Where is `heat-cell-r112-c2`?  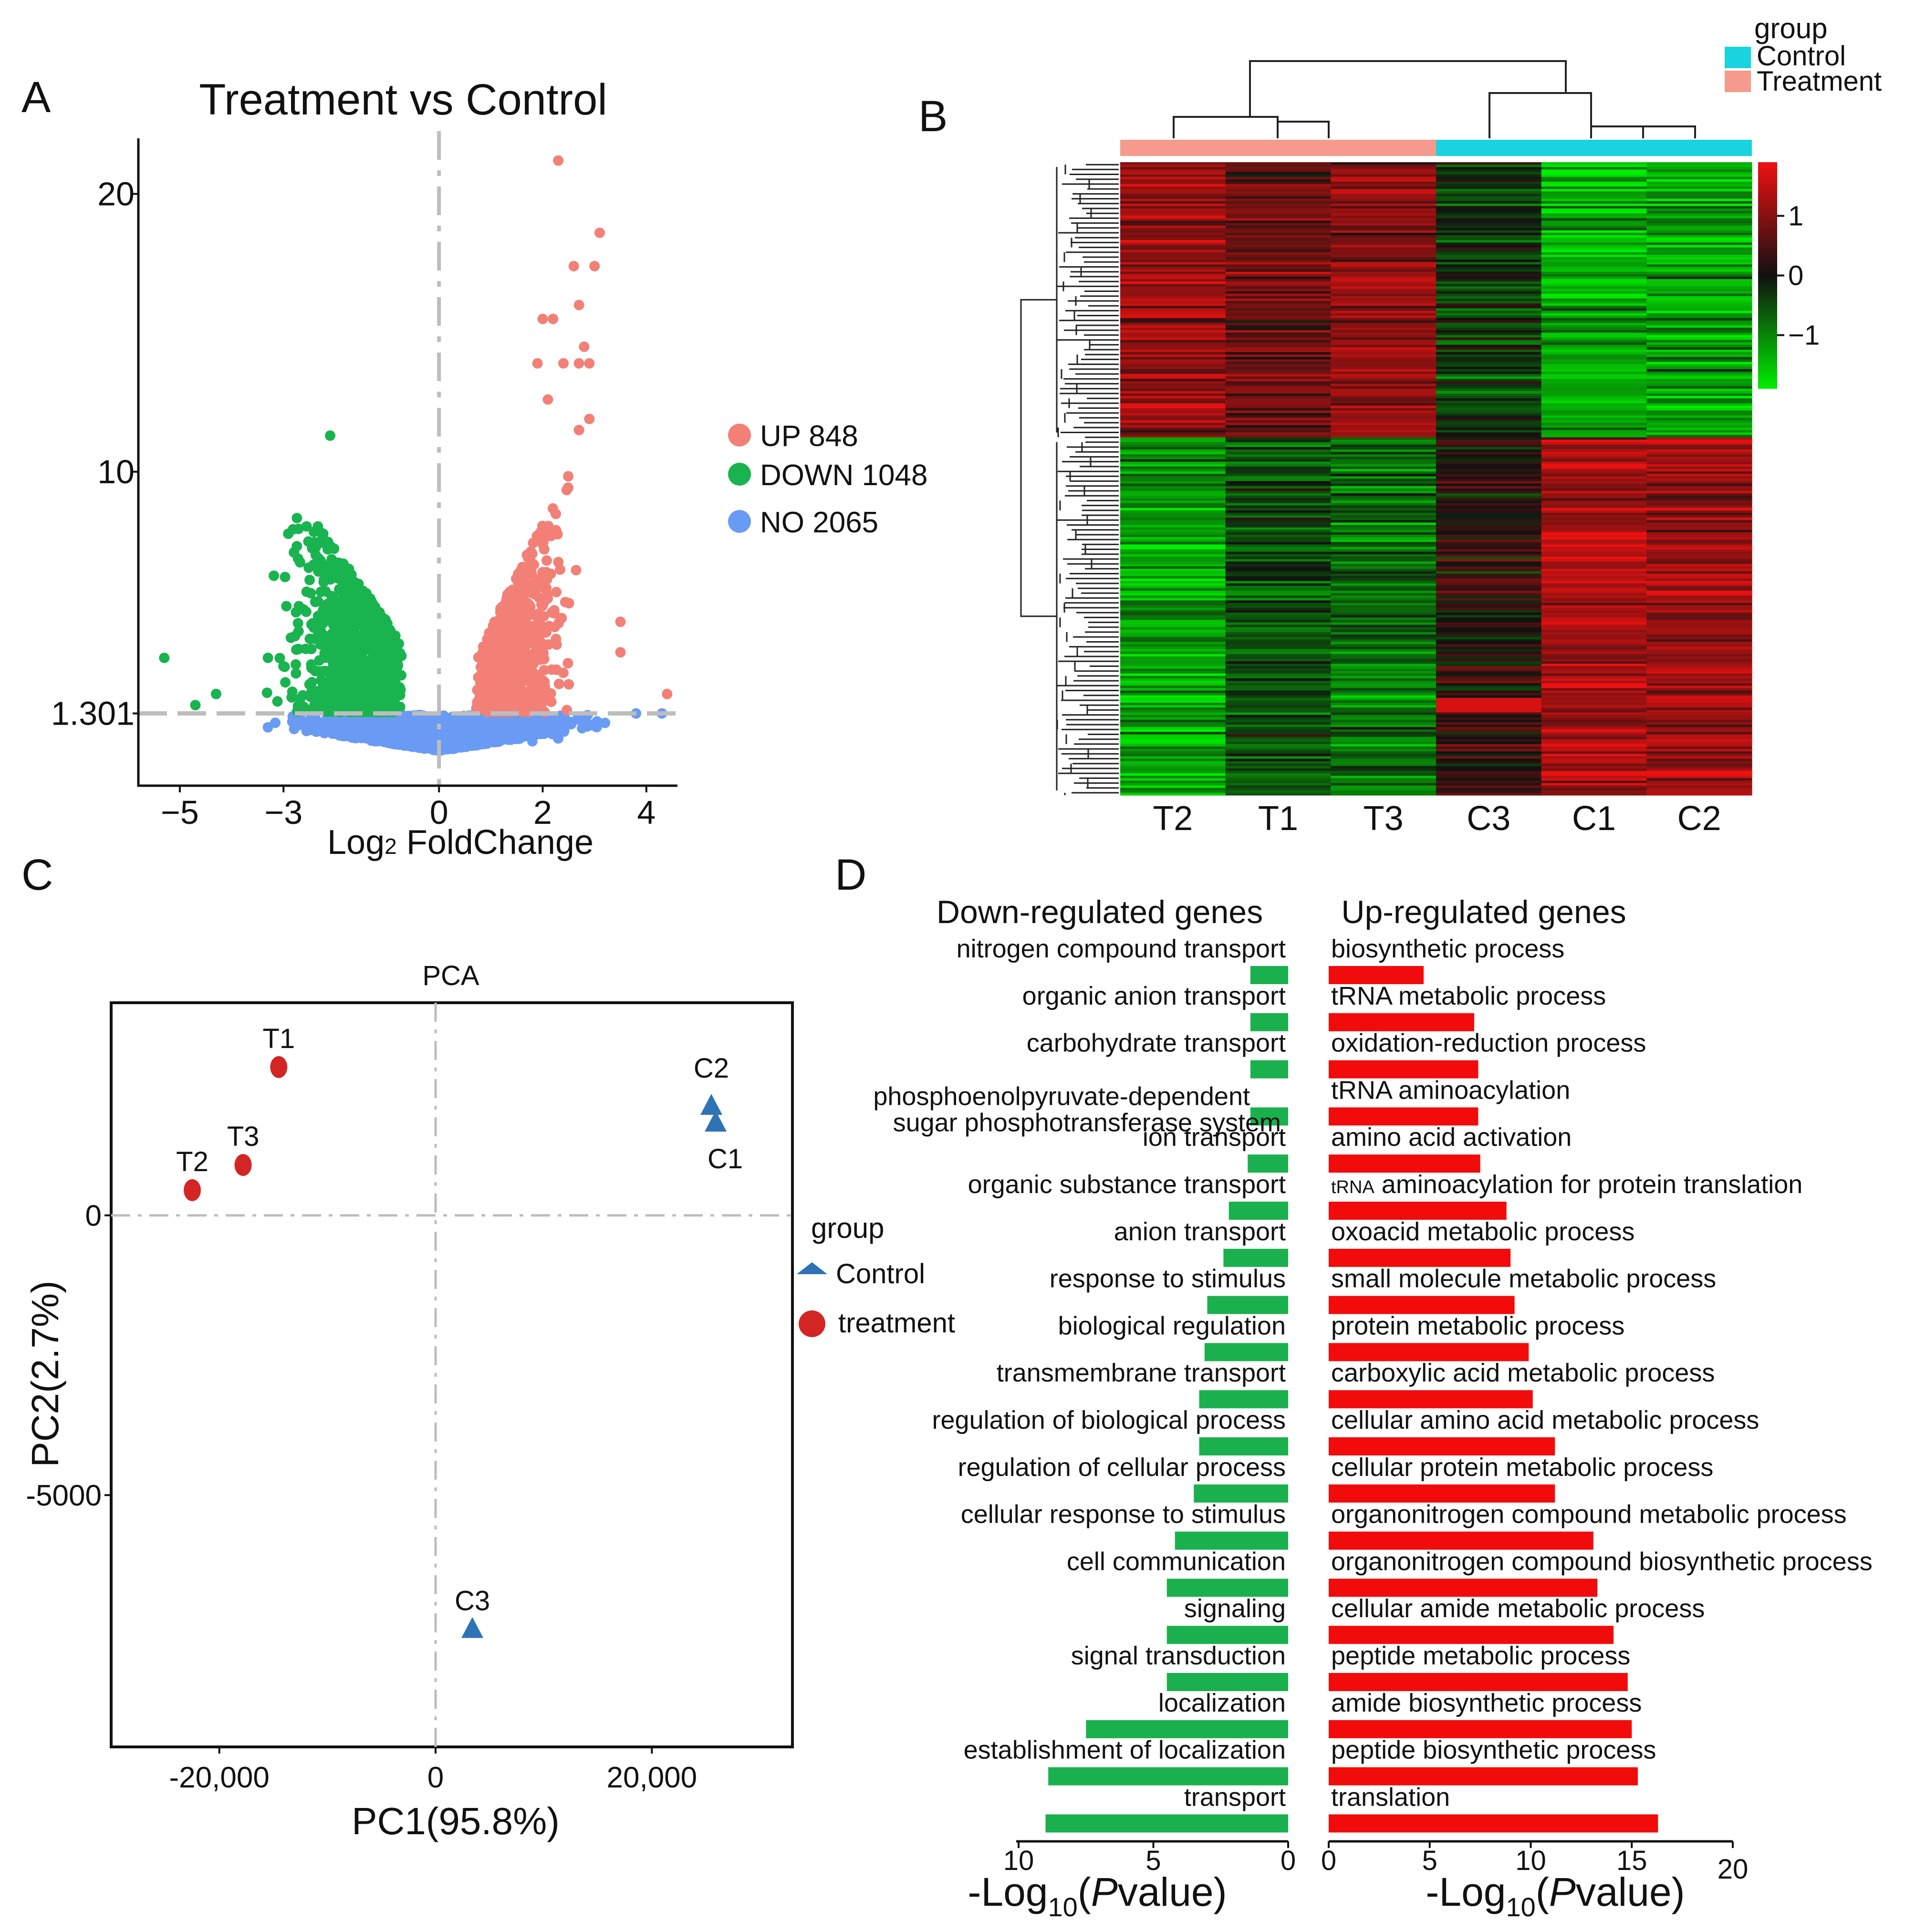
heat-cell-r112-c2 is located at coordinates (1384, 436).